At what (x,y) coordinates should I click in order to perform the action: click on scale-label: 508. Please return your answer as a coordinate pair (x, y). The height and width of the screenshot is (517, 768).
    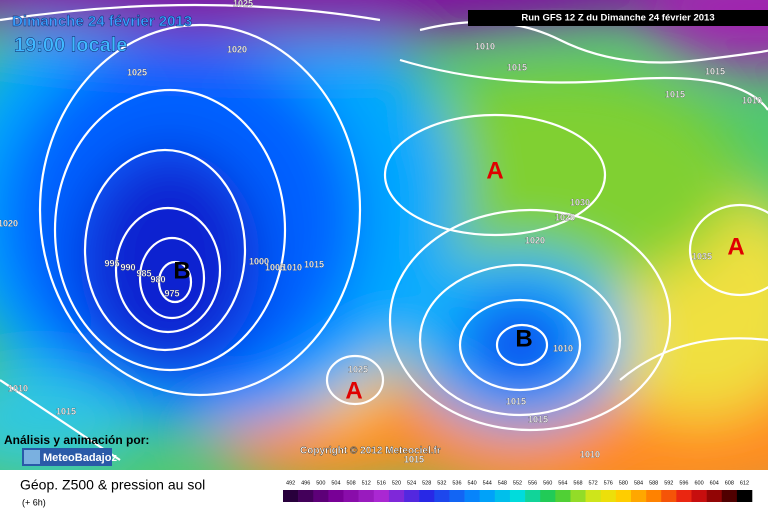
    Looking at the image, I should click on (350, 483).